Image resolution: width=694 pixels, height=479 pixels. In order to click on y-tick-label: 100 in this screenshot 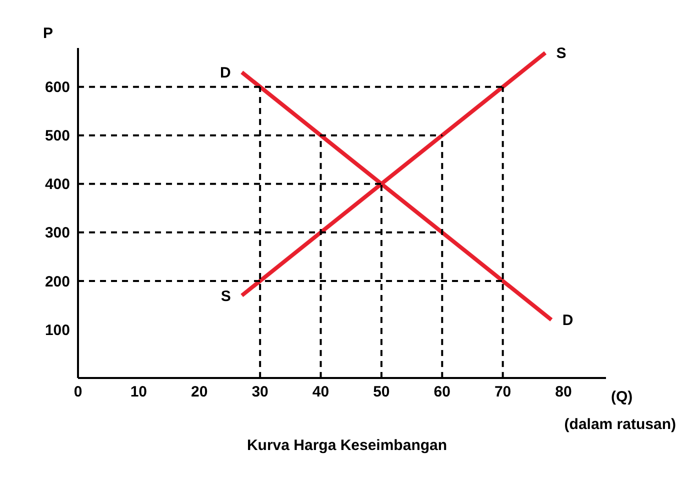, I will do `click(57, 330)`.